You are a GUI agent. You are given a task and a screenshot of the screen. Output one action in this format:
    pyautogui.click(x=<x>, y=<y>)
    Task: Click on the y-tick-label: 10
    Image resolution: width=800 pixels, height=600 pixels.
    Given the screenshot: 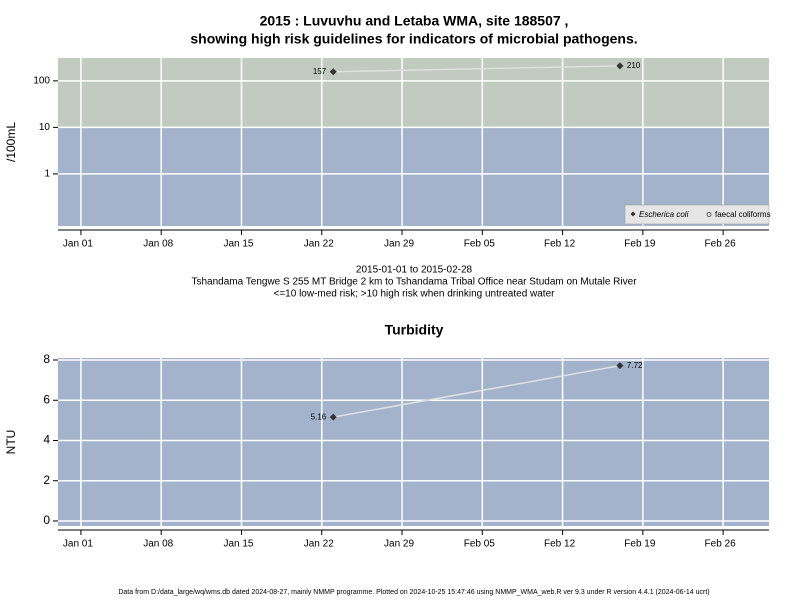 What is the action you would take?
    pyautogui.click(x=45, y=127)
    